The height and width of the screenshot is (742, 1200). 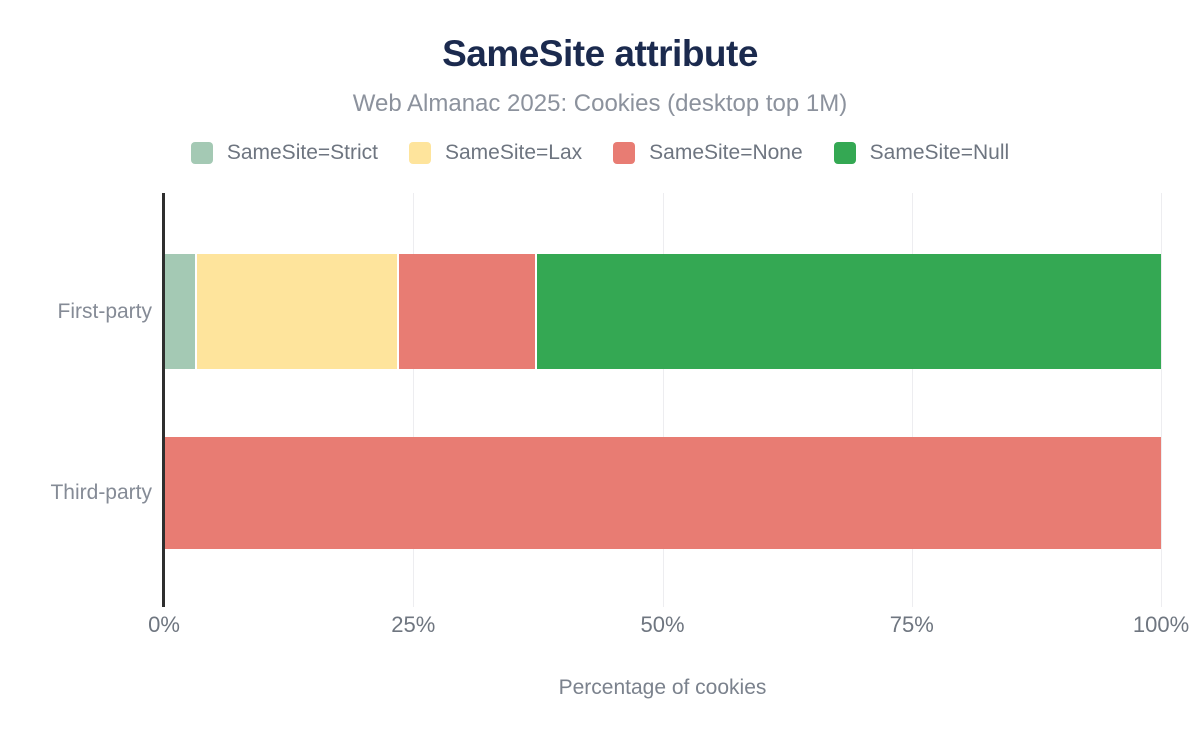 What do you see at coordinates (164, 624) in the screenshot?
I see `x-tick-label-0: 0%` at bounding box center [164, 624].